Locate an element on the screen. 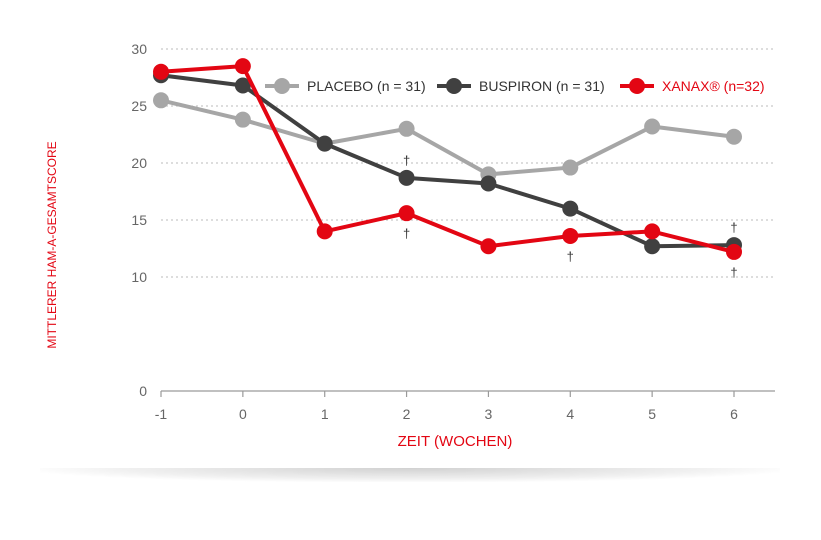 The width and height of the screenshot is (821, 540). legend-label: XANAX® (n=32) is located at coordinates (713, 86).